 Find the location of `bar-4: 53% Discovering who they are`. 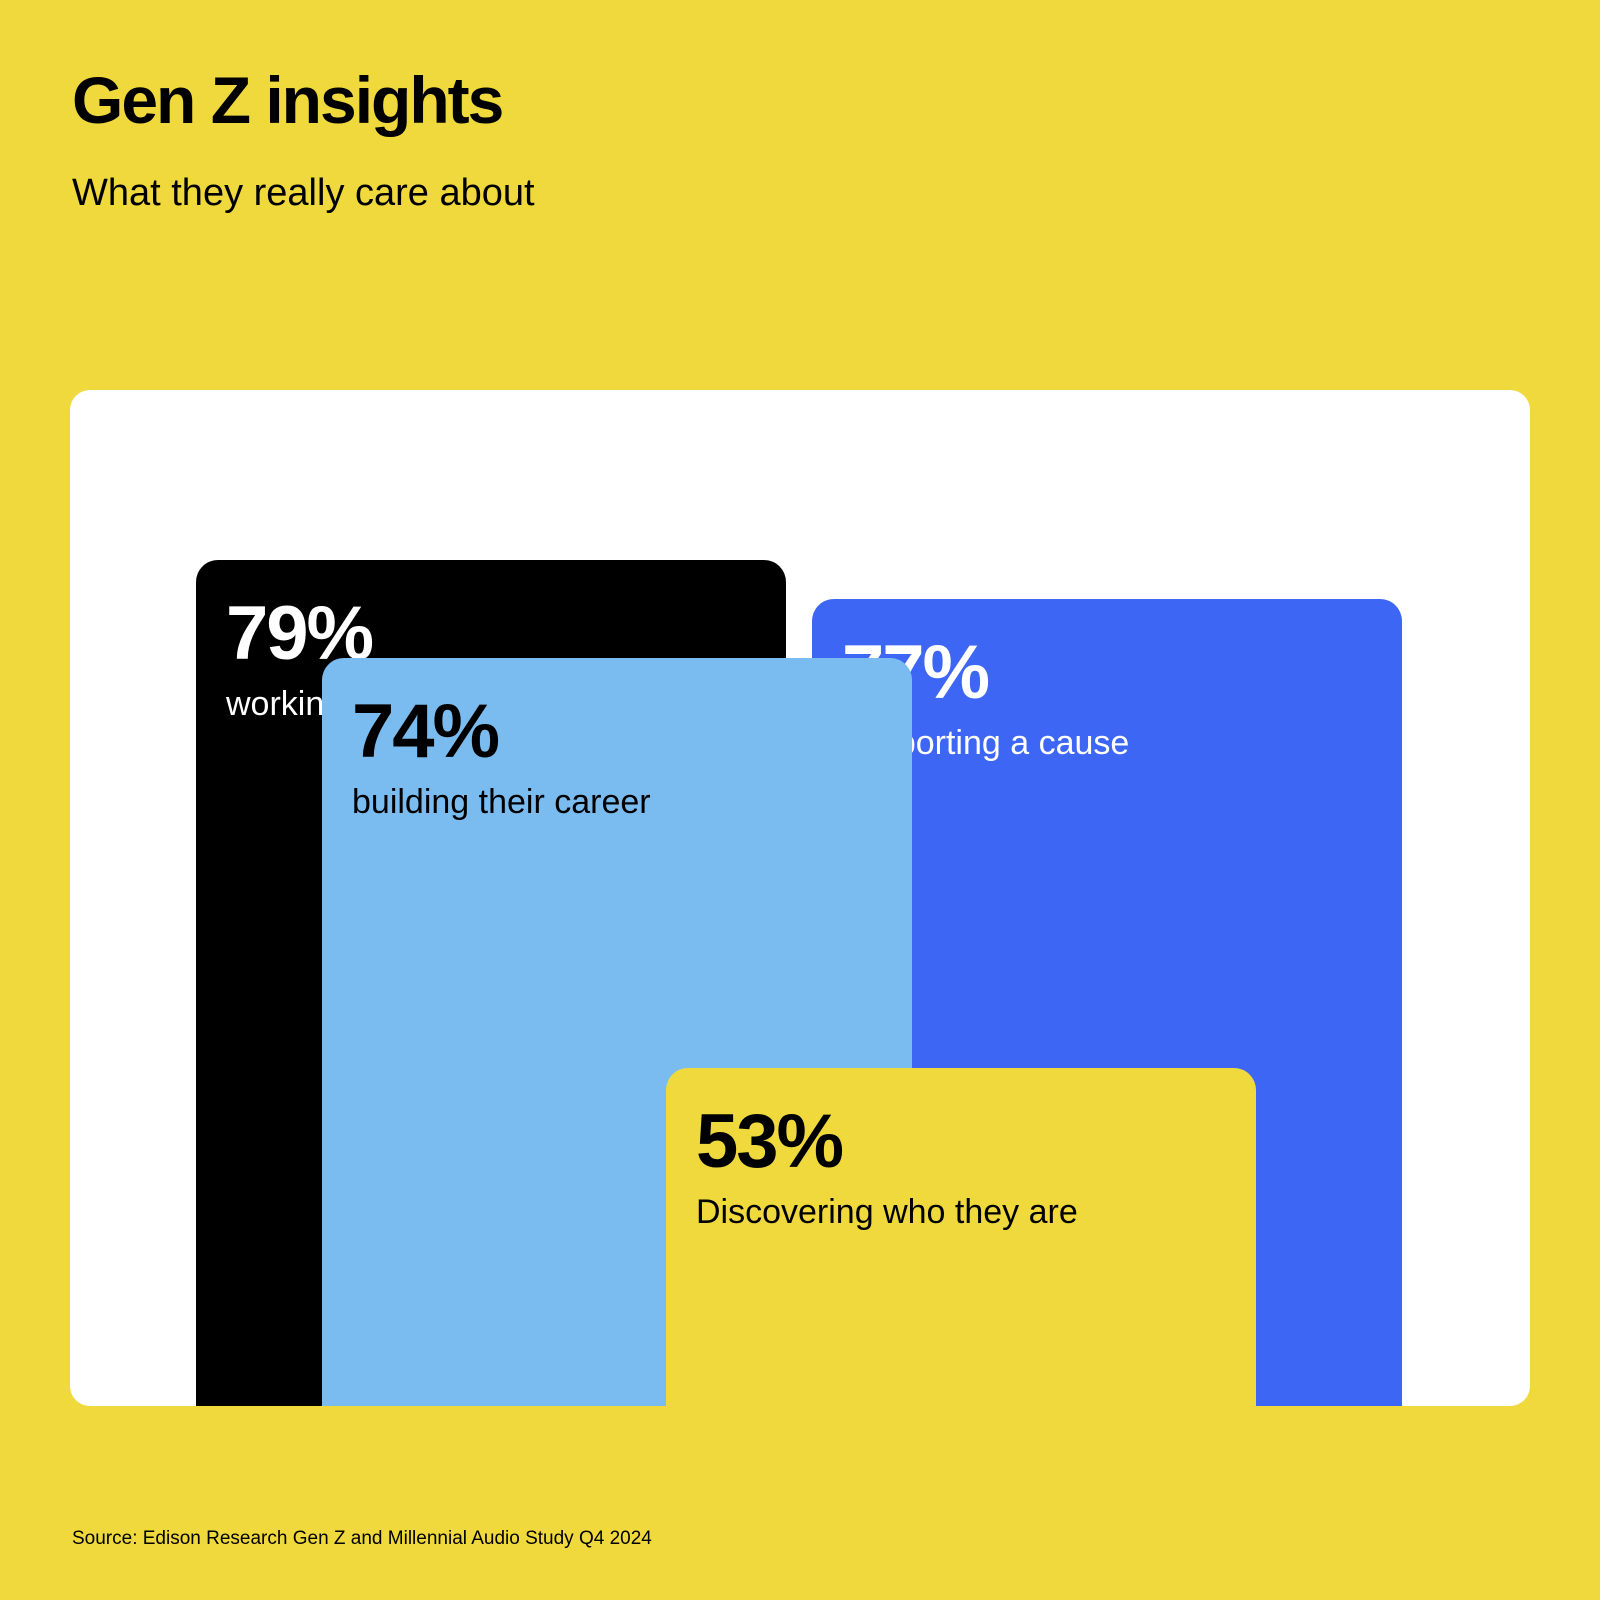

bar-4: 53% Discovering who they are is located at coordinates (961, 1237).